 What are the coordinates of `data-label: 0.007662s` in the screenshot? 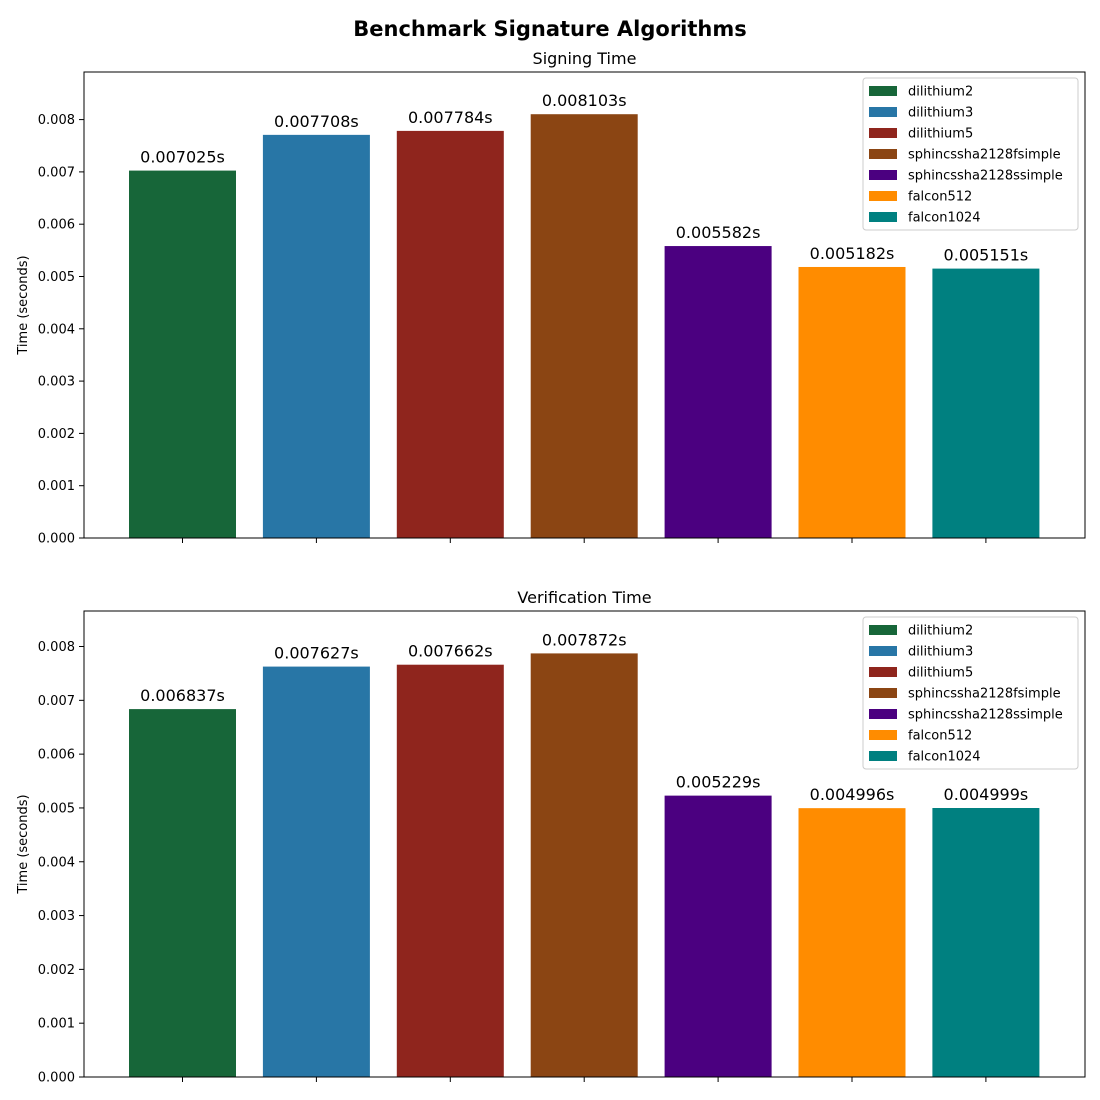 It's located at (450, 651).